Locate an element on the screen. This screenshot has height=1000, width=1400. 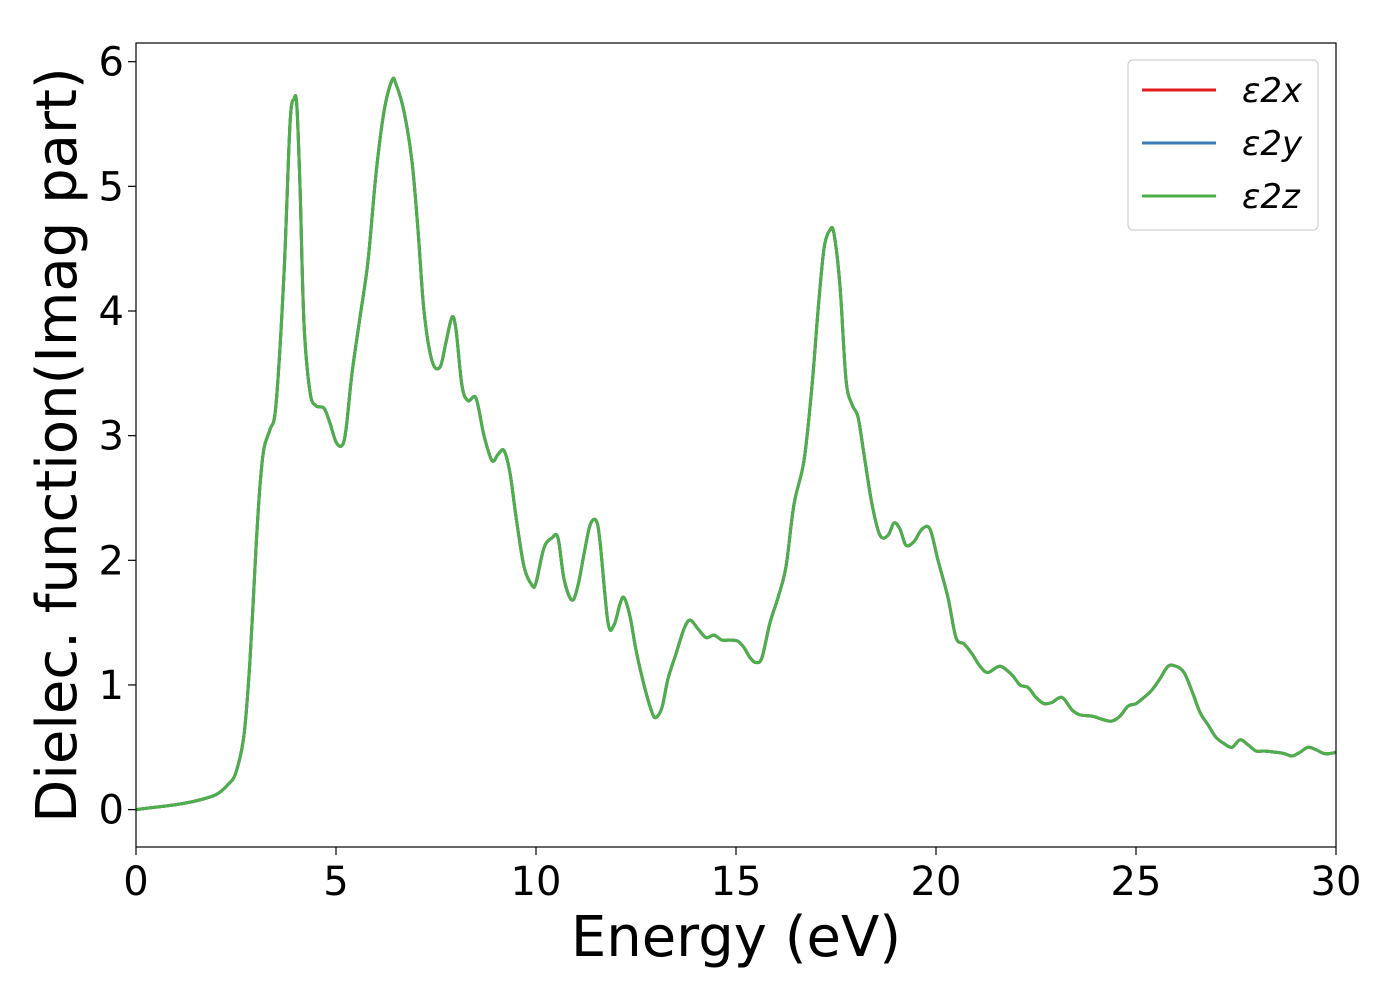
x-tick-label: 10 is located at coordinates (536, 882).